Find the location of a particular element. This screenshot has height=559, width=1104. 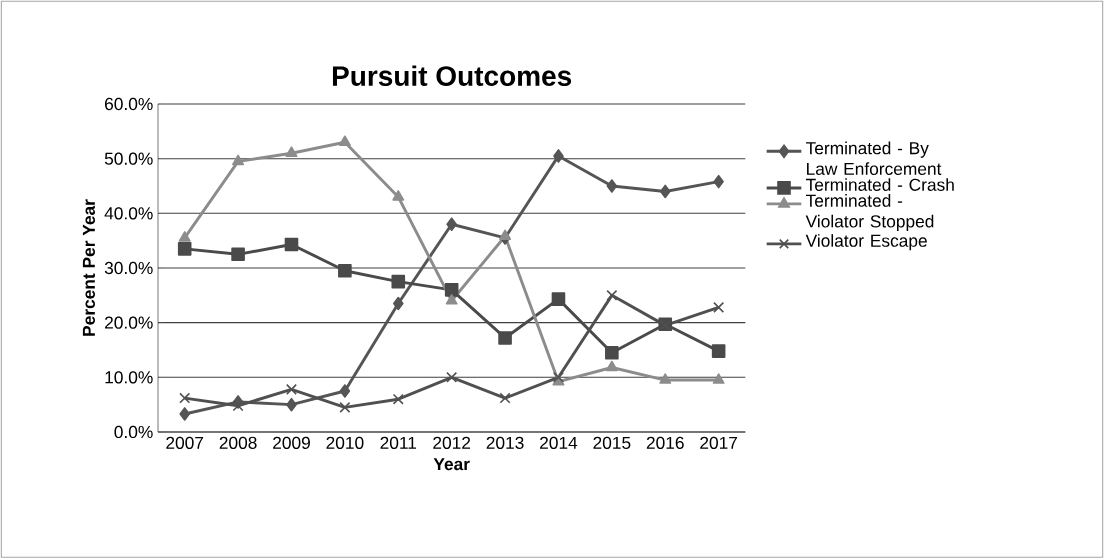

x-tick-label: 2008 is located at coordinates (238, 443).